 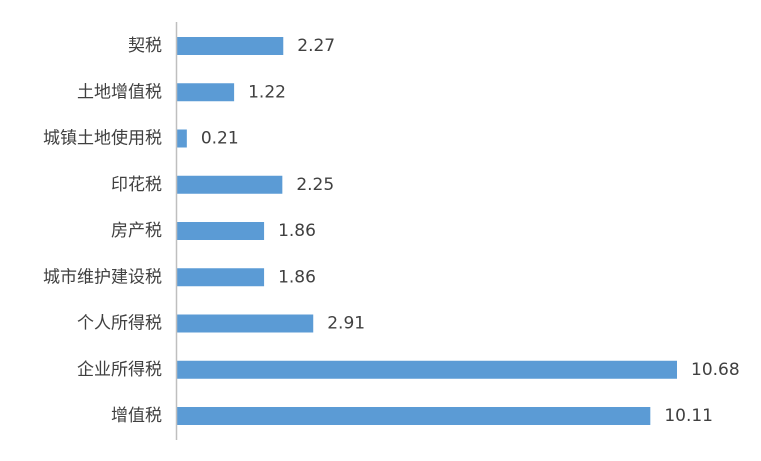 What do you see at coordinates (136, 185) in the screenshot?
I see `category-label: 印花税` at bounding box center [136, 185].